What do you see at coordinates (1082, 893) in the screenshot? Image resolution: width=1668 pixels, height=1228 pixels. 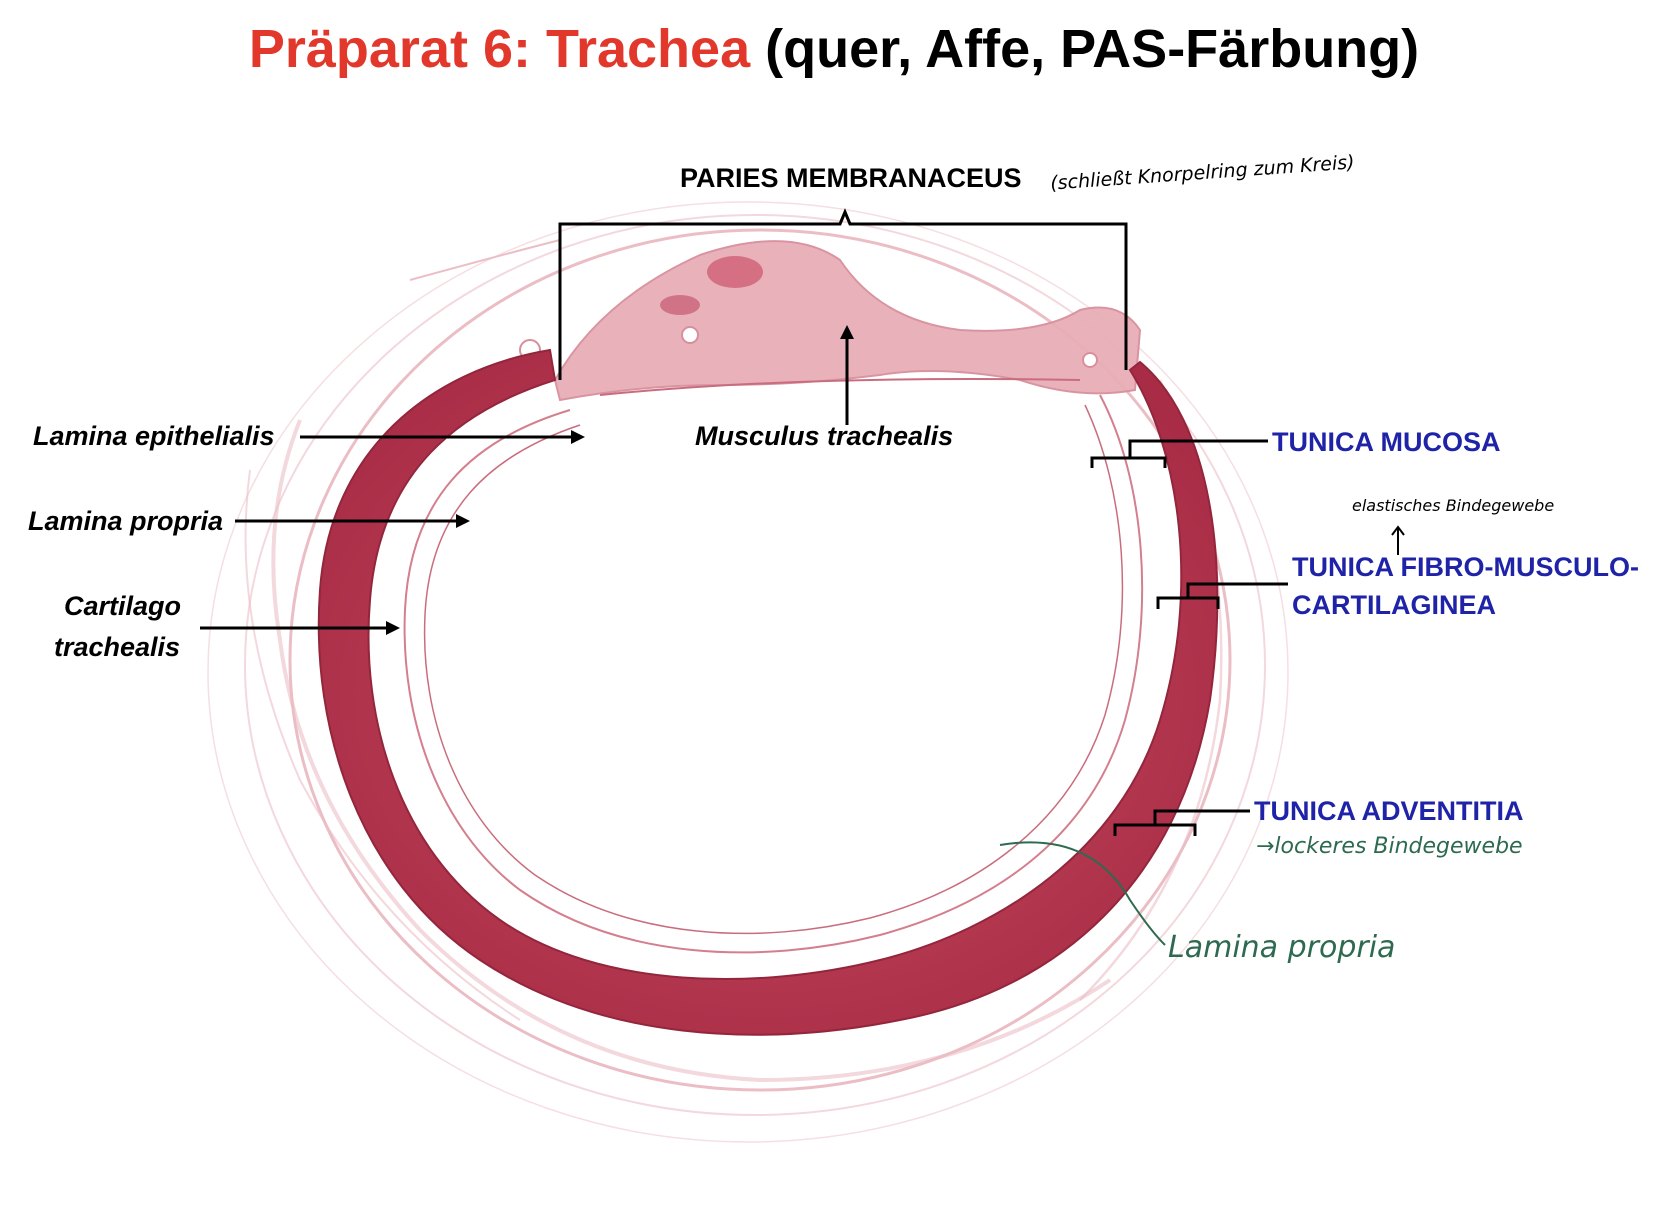 I see `handwritten-pointer` at bounding box center [1082, 893].